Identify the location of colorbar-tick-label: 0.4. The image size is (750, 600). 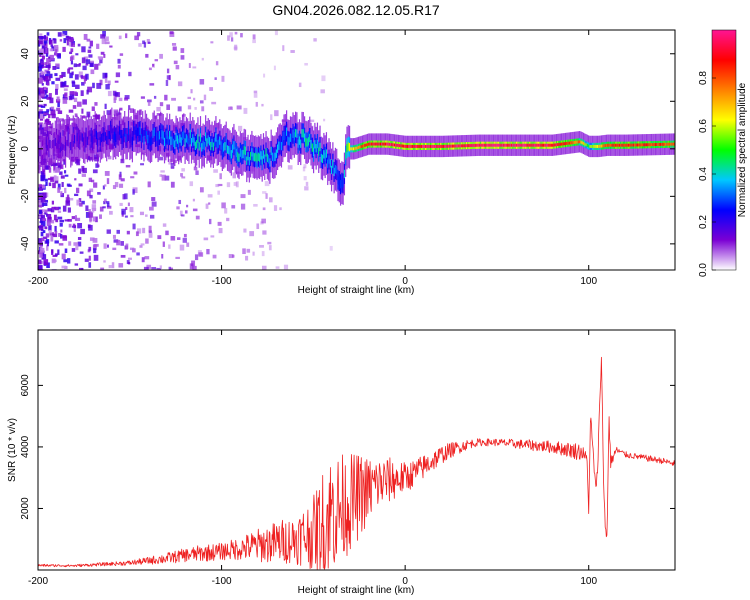
(703, 174).